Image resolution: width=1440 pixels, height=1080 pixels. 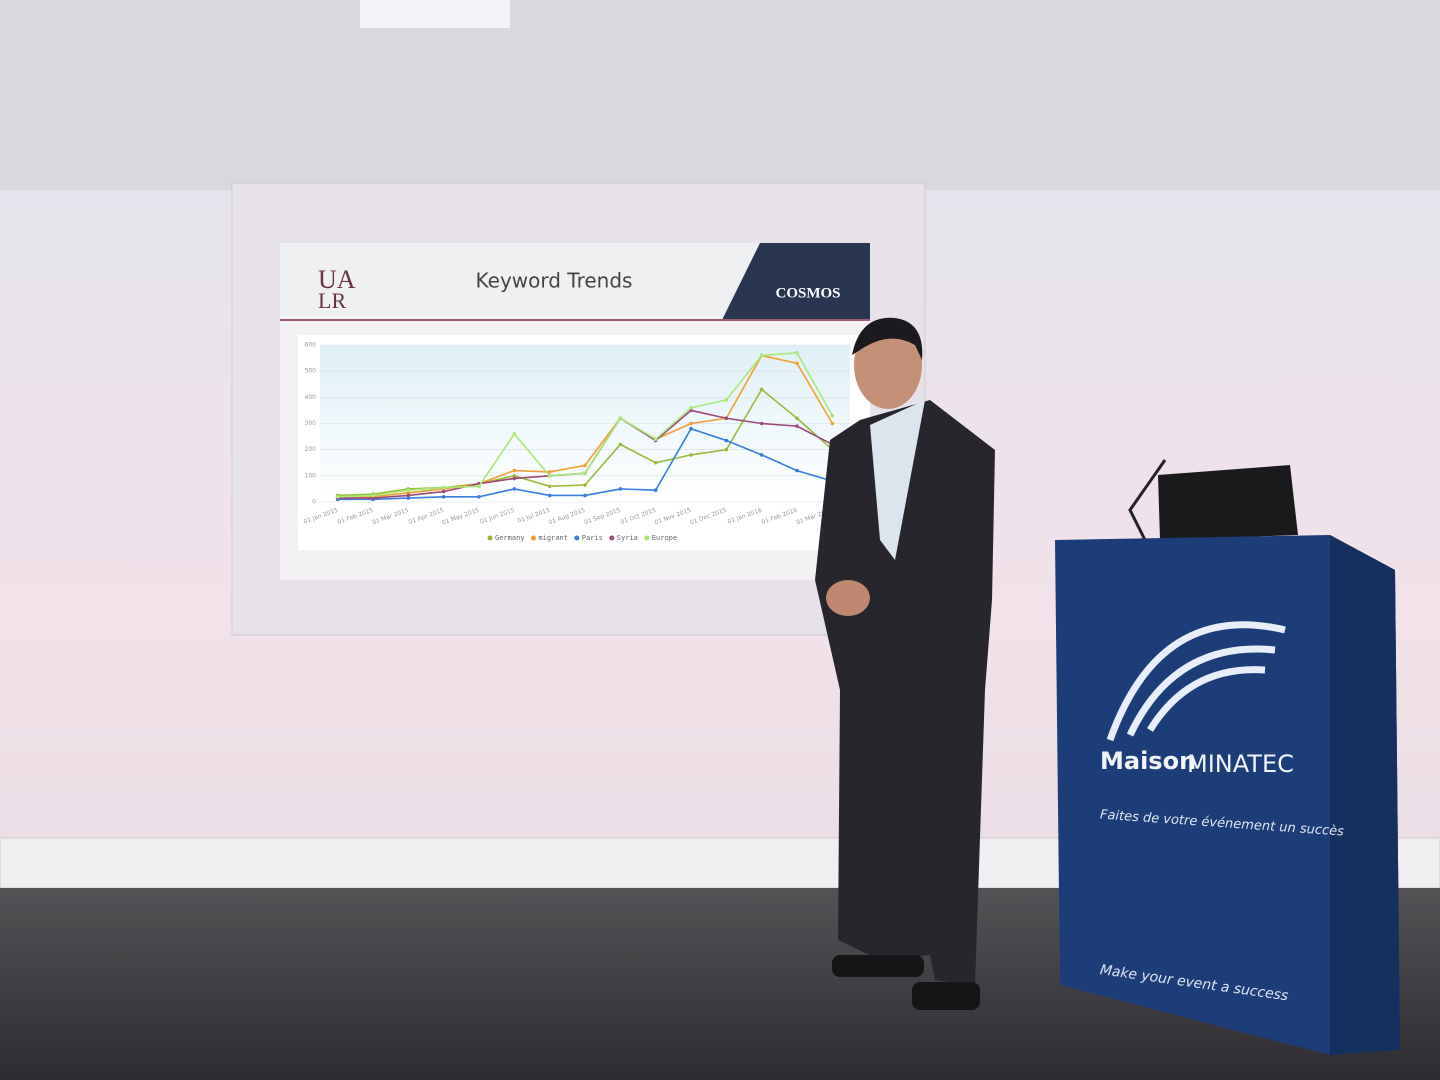 I want to click on laptop, so click(x=1228, y=502).